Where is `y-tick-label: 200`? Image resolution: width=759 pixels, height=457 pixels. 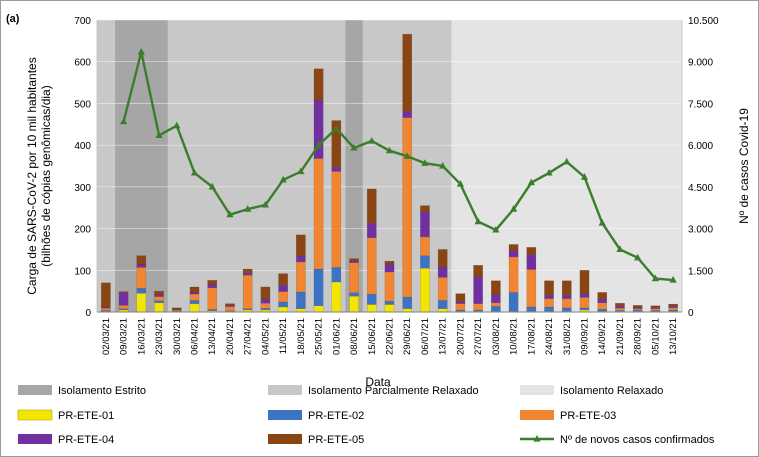 y-tick-label: 200 is located at coordinates (82, 230).